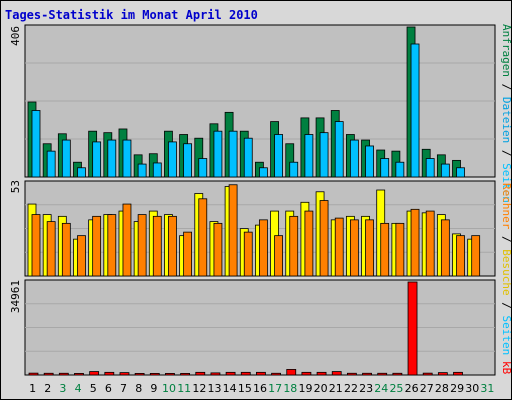  What do you see at coordinates (366, 388) in the screenshot?
I see `day-label-23: 23` at bounding box center [366, 388].